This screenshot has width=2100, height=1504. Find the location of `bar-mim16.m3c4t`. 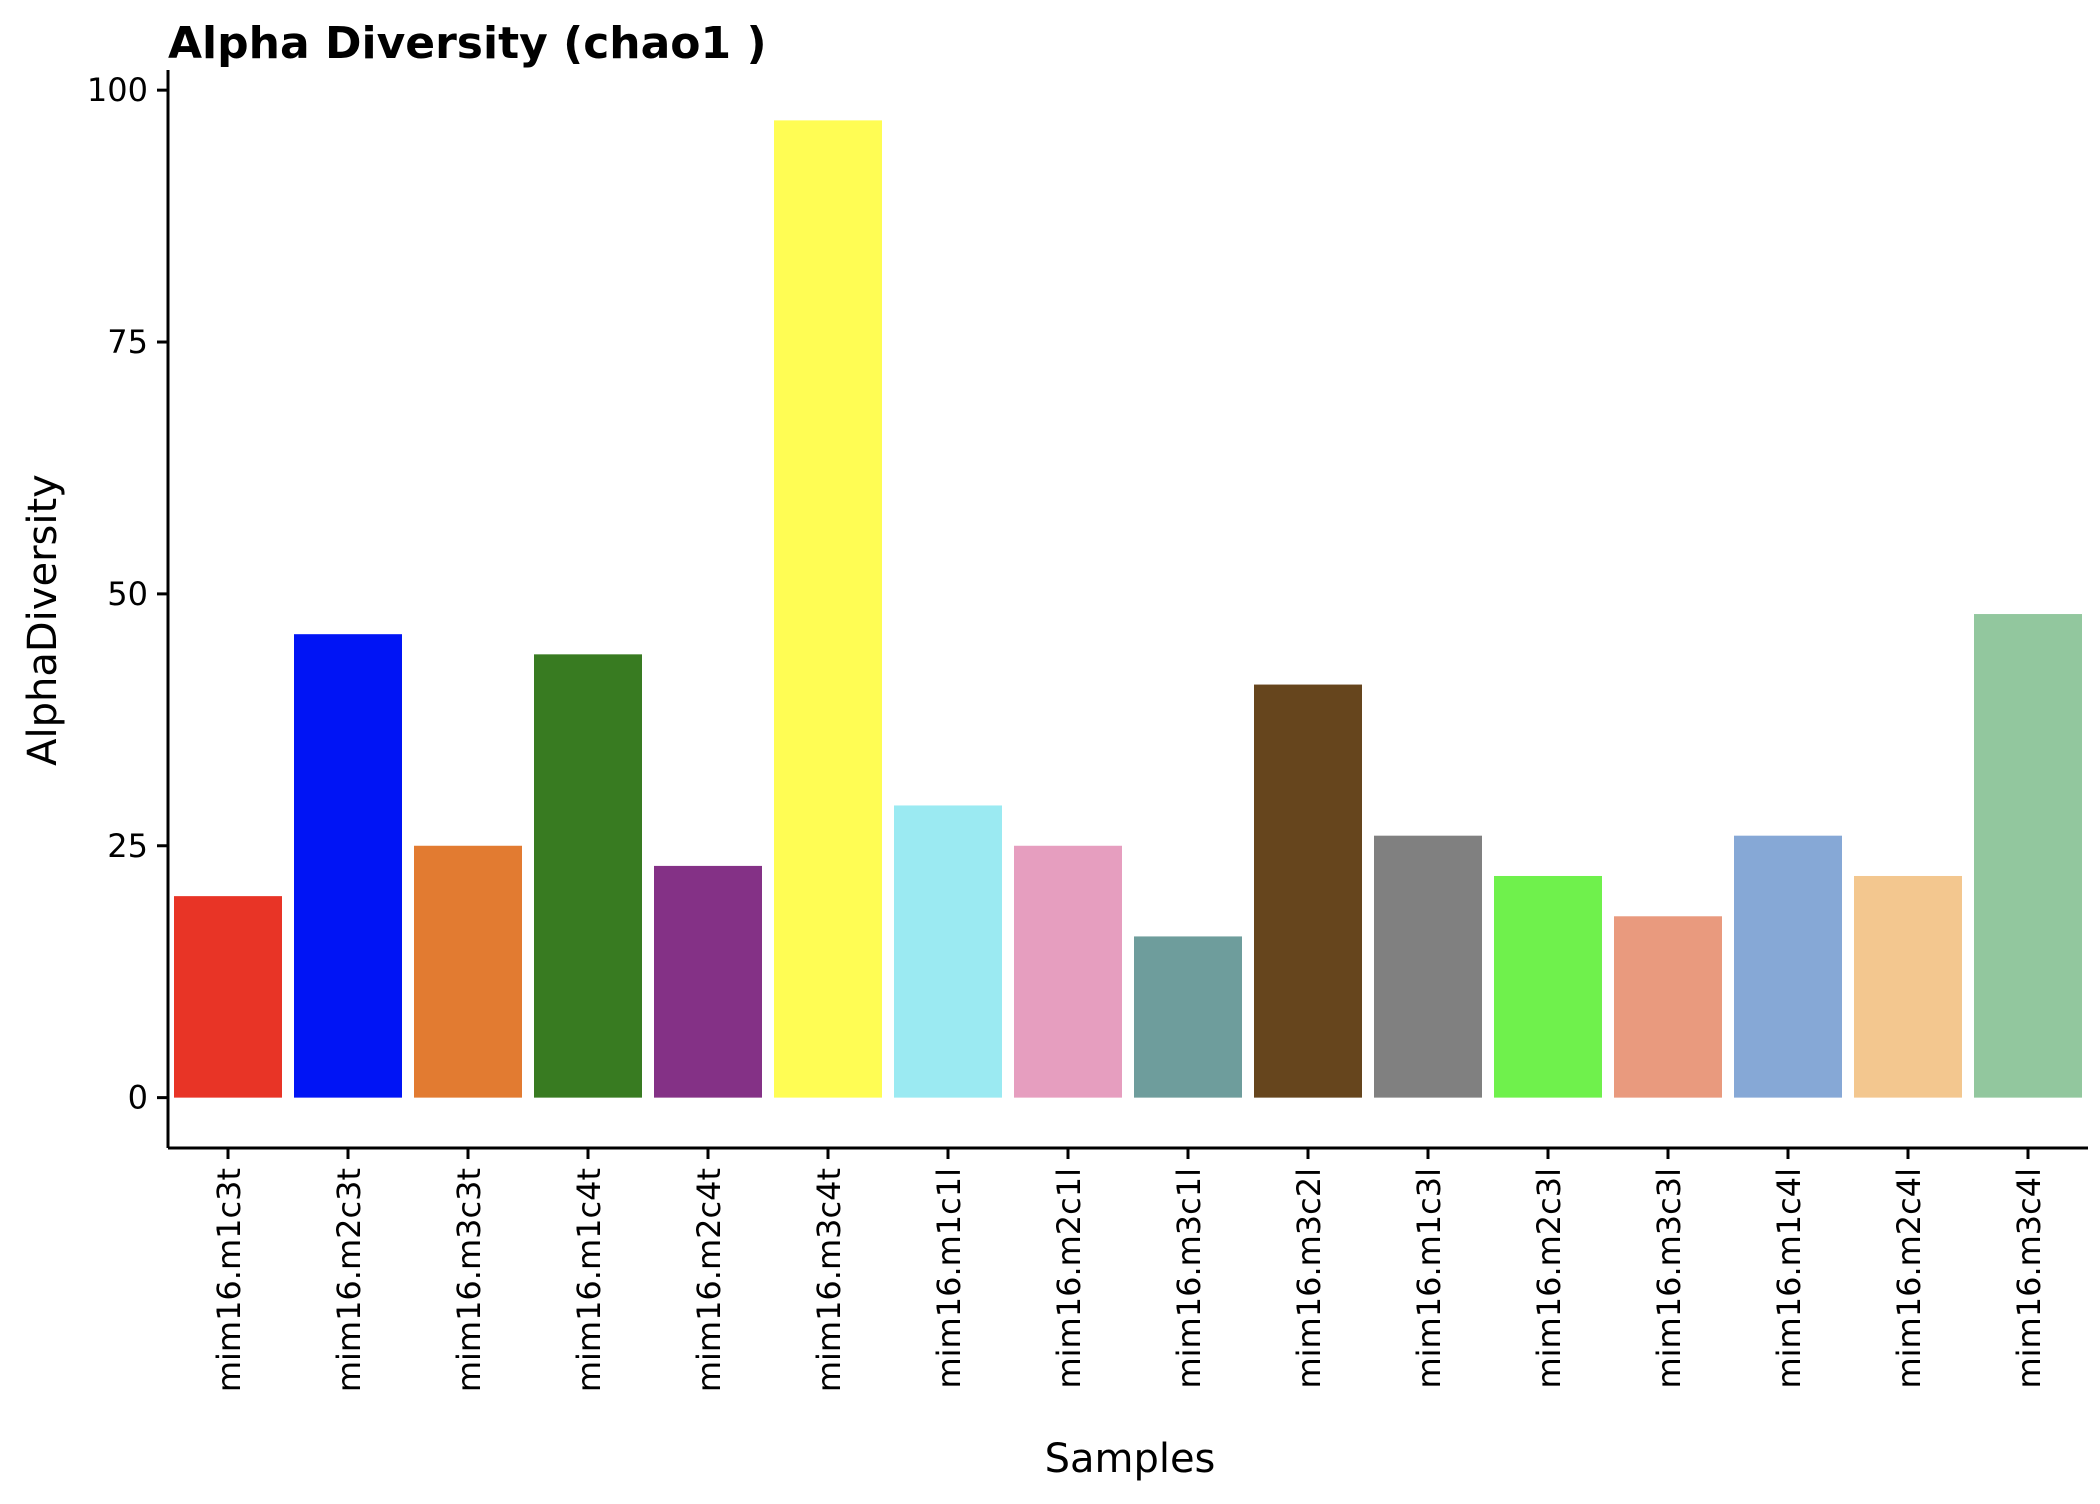

bar-mim16.m3c4t is located at coordinates (828, 609).